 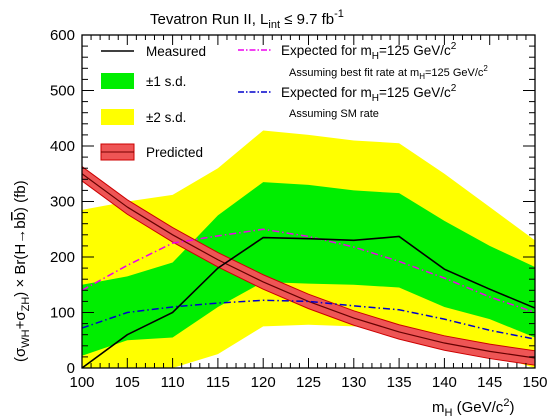 What do you see at coordinates (218, 382) in the screenshot?
I see `x-tick-label: 115` at bounding box center [218, 382].